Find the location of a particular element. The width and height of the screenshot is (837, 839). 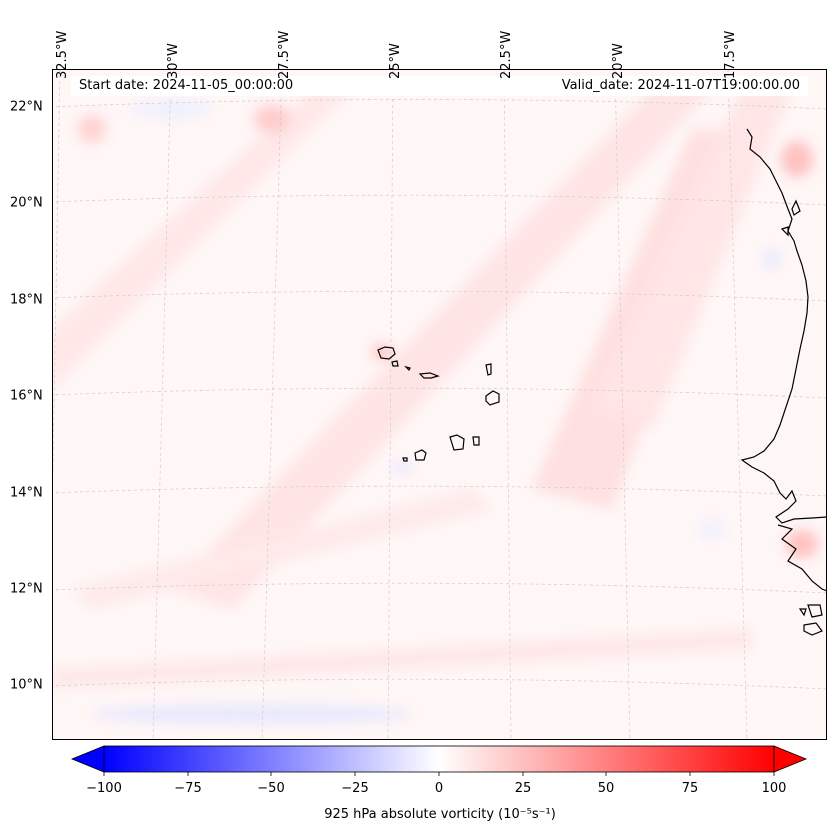

lat-label-12n: 12°N is located at coordinates (26, 589).